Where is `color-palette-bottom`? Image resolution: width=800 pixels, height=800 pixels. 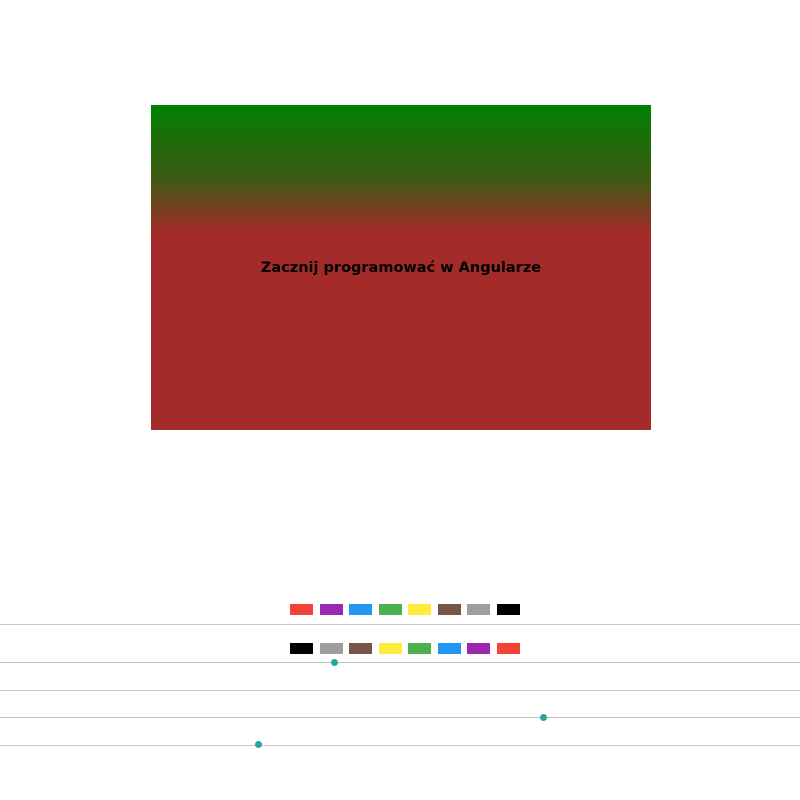 color-palette-bottom is located at coordinates (405, 648).